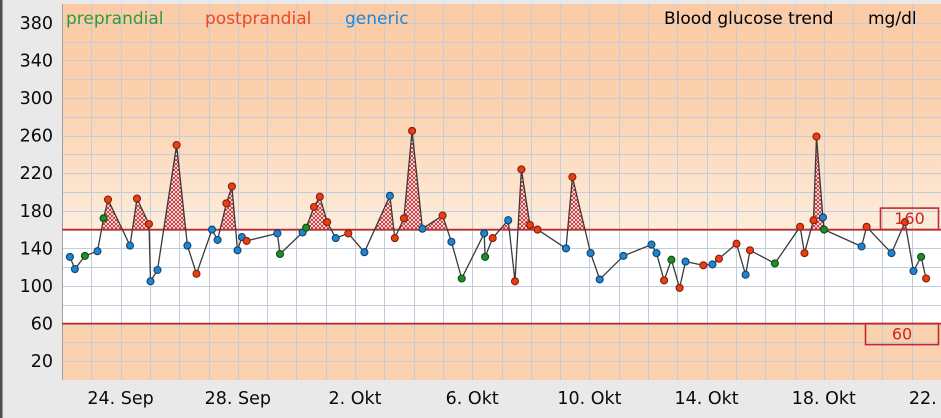 This screenshot has width=941, height=418. Describe the element at coordinates (749, 19) in the screenshot. I see `chart-title: Blood glucose trend` at that location.